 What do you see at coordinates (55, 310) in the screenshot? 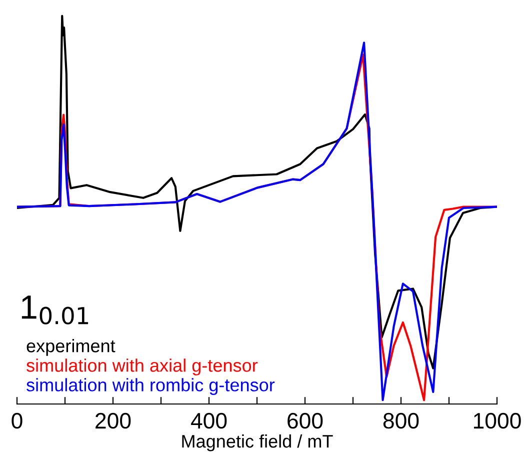
I see `annotation: 1$_{0.01}$` at bounding box center [55, 310].